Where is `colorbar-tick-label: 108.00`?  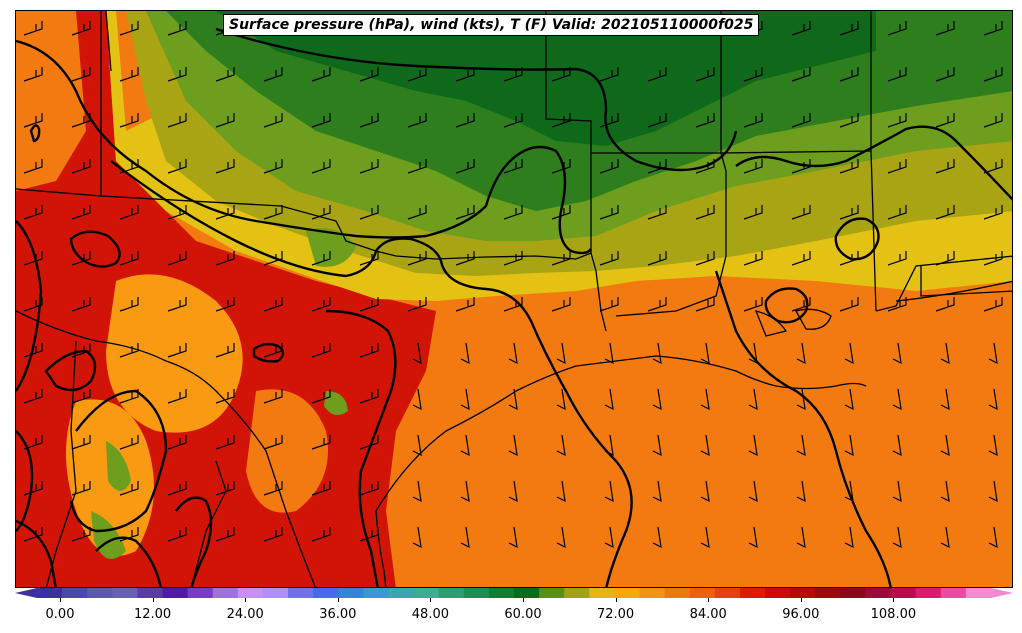
colorbar-tick-label: 108.00 is located at coordinates (893, 614).